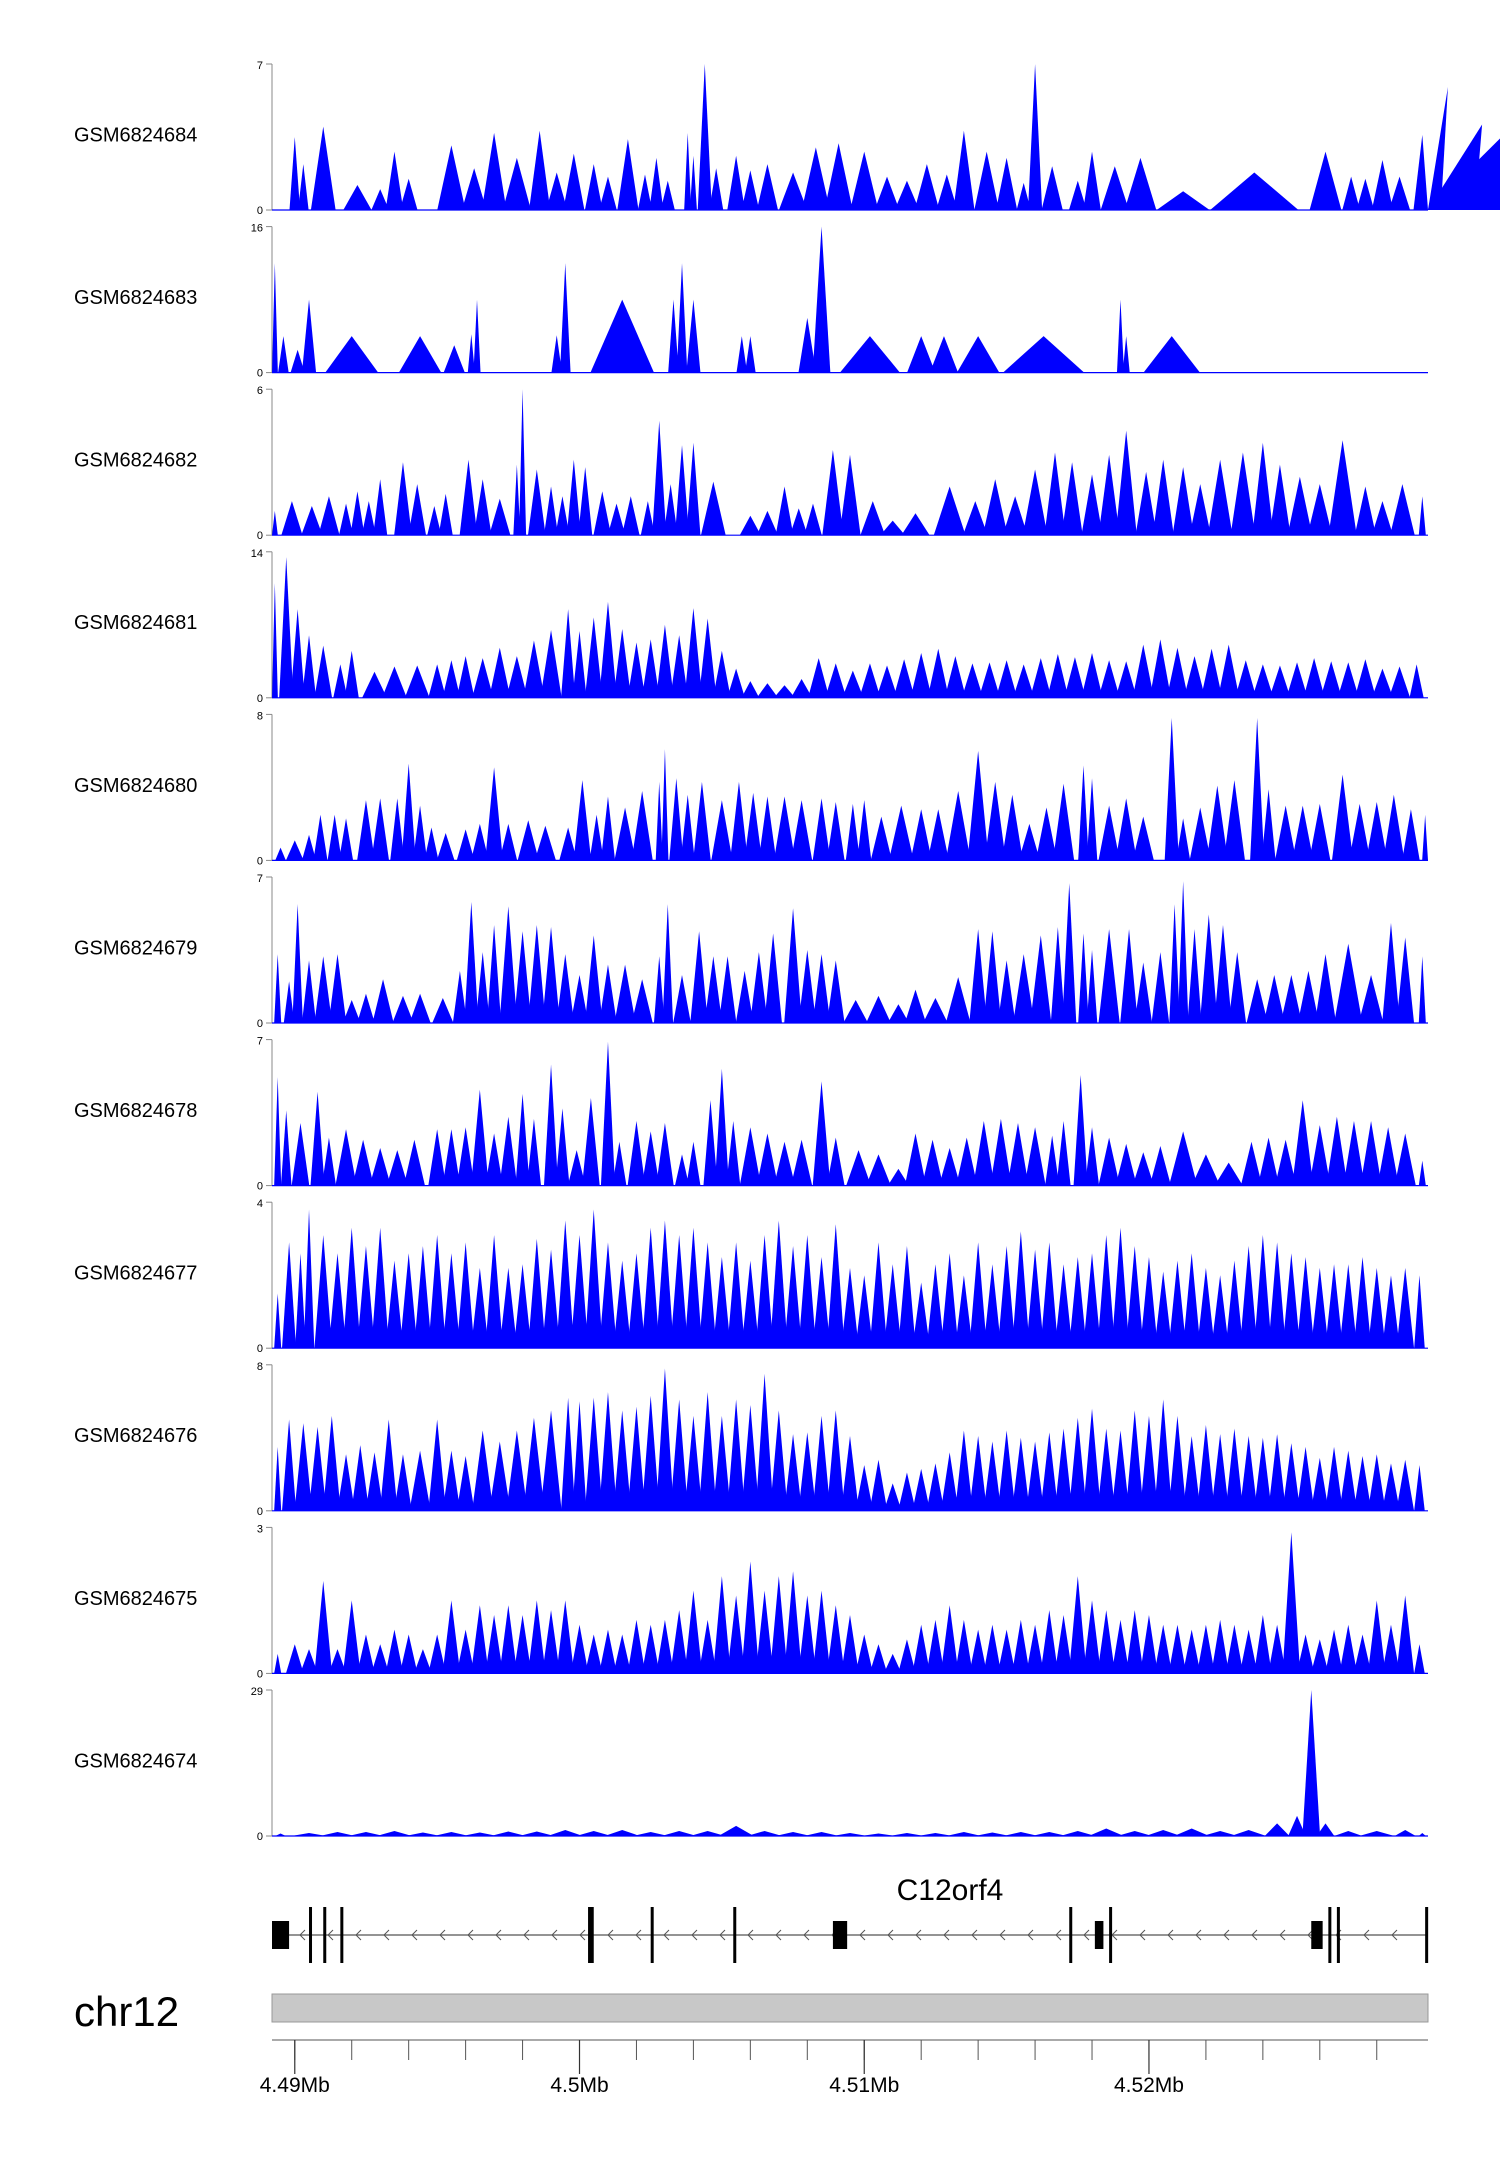 This screenshot has width=1500, height=2175. What do you see at coordinates (260, 1349) in the screenshot?
I see `track-ymin-label: 0` at bounding box center [260, 1349].